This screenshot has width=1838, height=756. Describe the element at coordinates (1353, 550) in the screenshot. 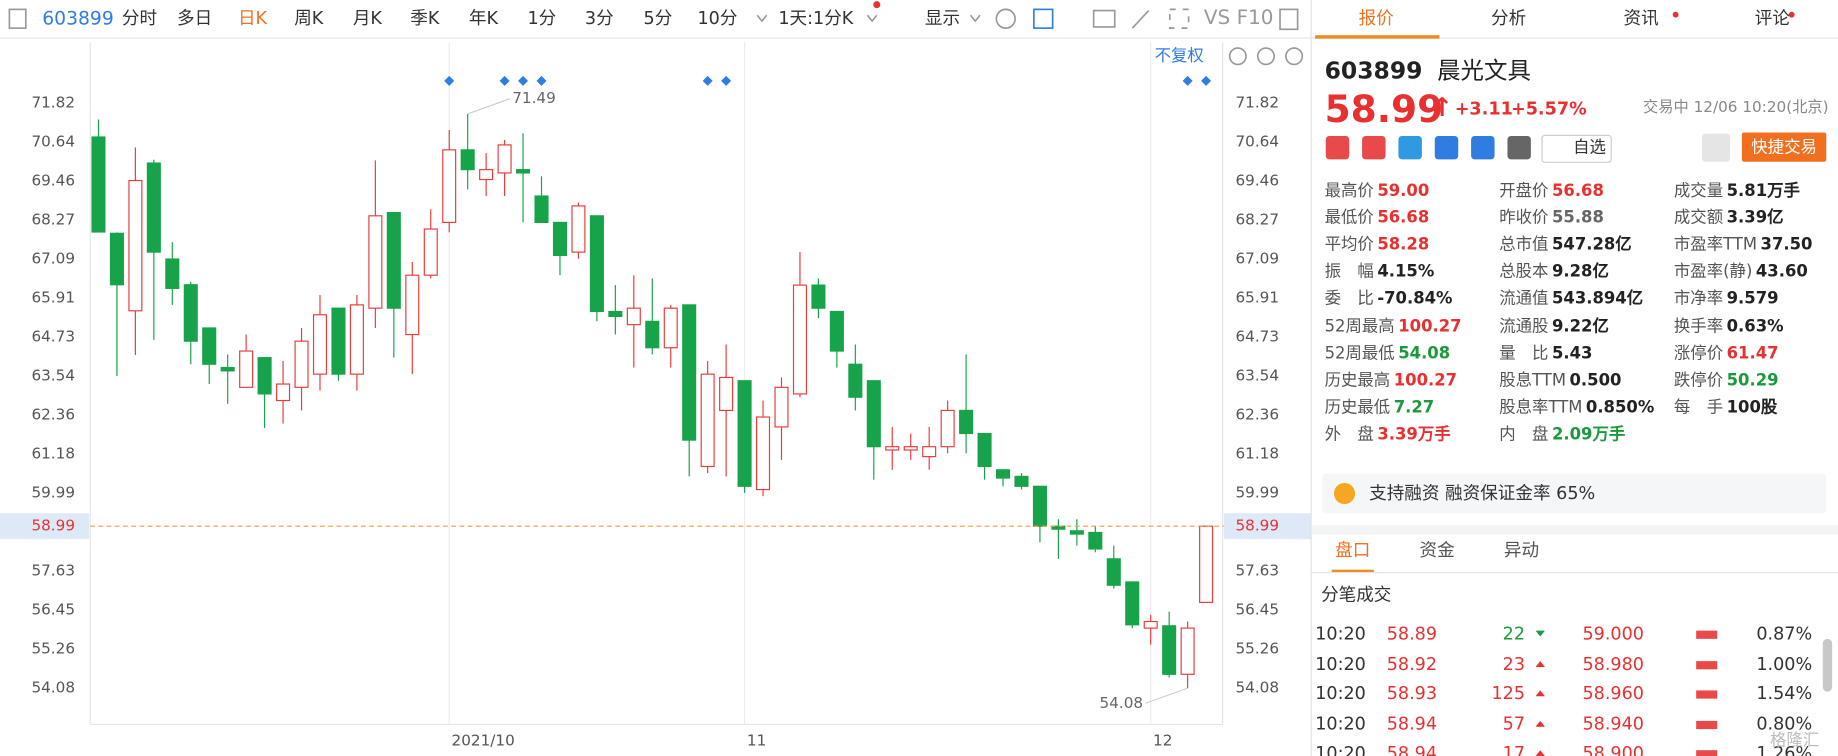

I see `book-tab: 盘口` at that location.